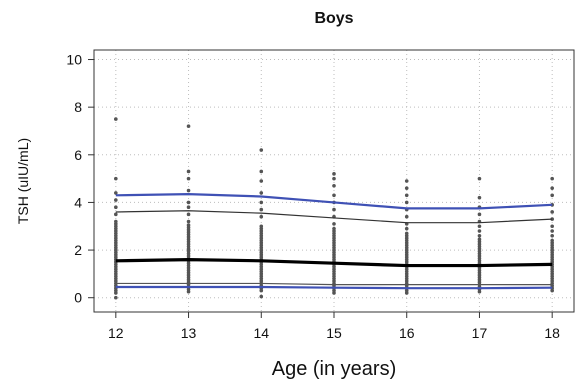  I want to click on x-tick-label: 13, so click(189, 333).